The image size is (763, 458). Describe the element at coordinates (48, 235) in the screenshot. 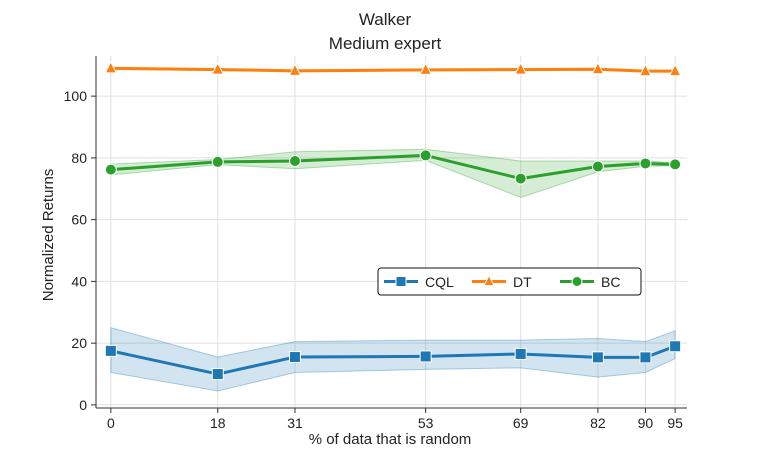

I see `y-axis-label: Normalized Returns` at that location.